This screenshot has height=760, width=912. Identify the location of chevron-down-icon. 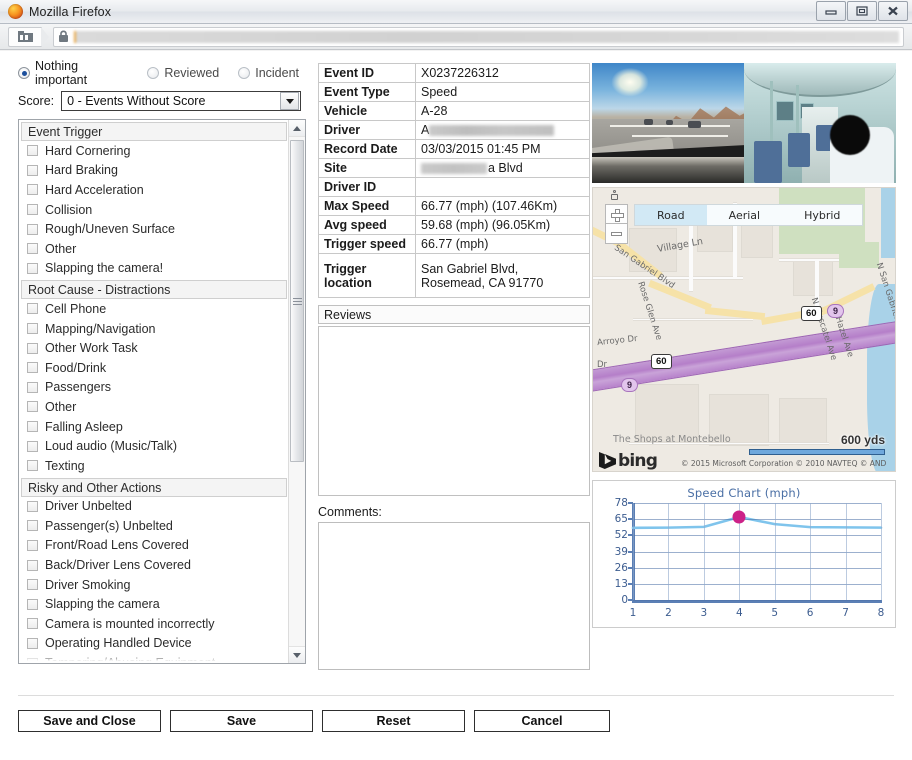
(290, 101).